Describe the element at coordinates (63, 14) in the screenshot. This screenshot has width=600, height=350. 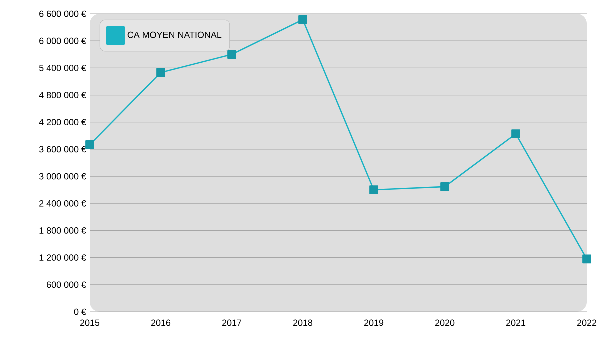
I see `y-tick-label: 6 600 000 €` at that location.